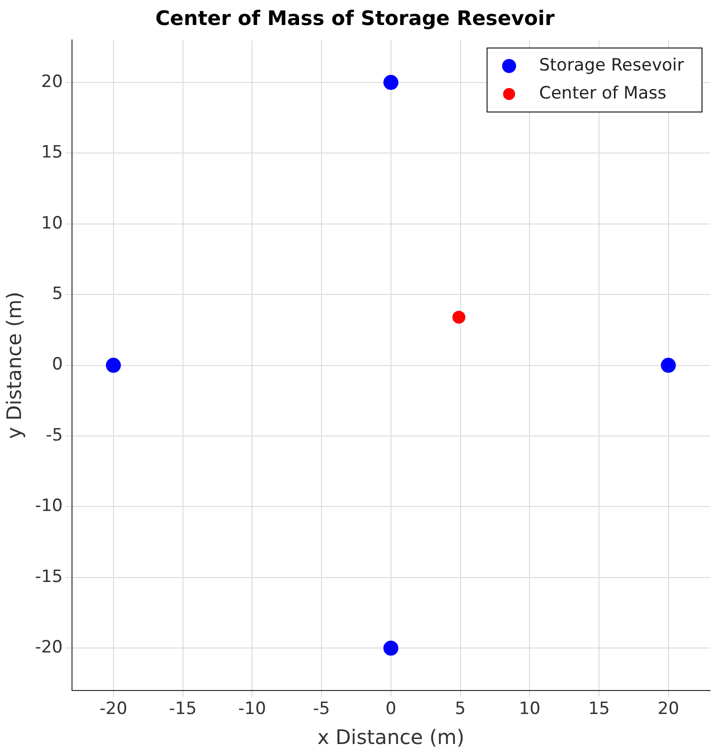  What do you see at coordinates (355, 18) in the screenshot?
I see `chart-title: Center of Mass of Storage Resevoir` at bounding box center [355, 18].